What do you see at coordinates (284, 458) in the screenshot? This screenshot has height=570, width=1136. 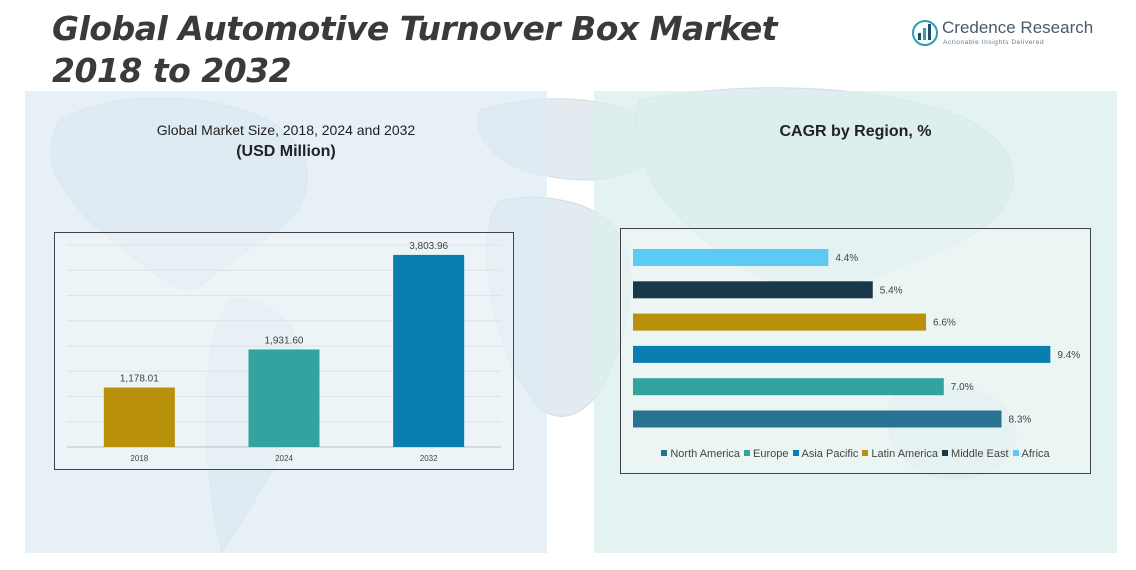 I see `x-tick-label: 2024` at bounding box center [284, 458].